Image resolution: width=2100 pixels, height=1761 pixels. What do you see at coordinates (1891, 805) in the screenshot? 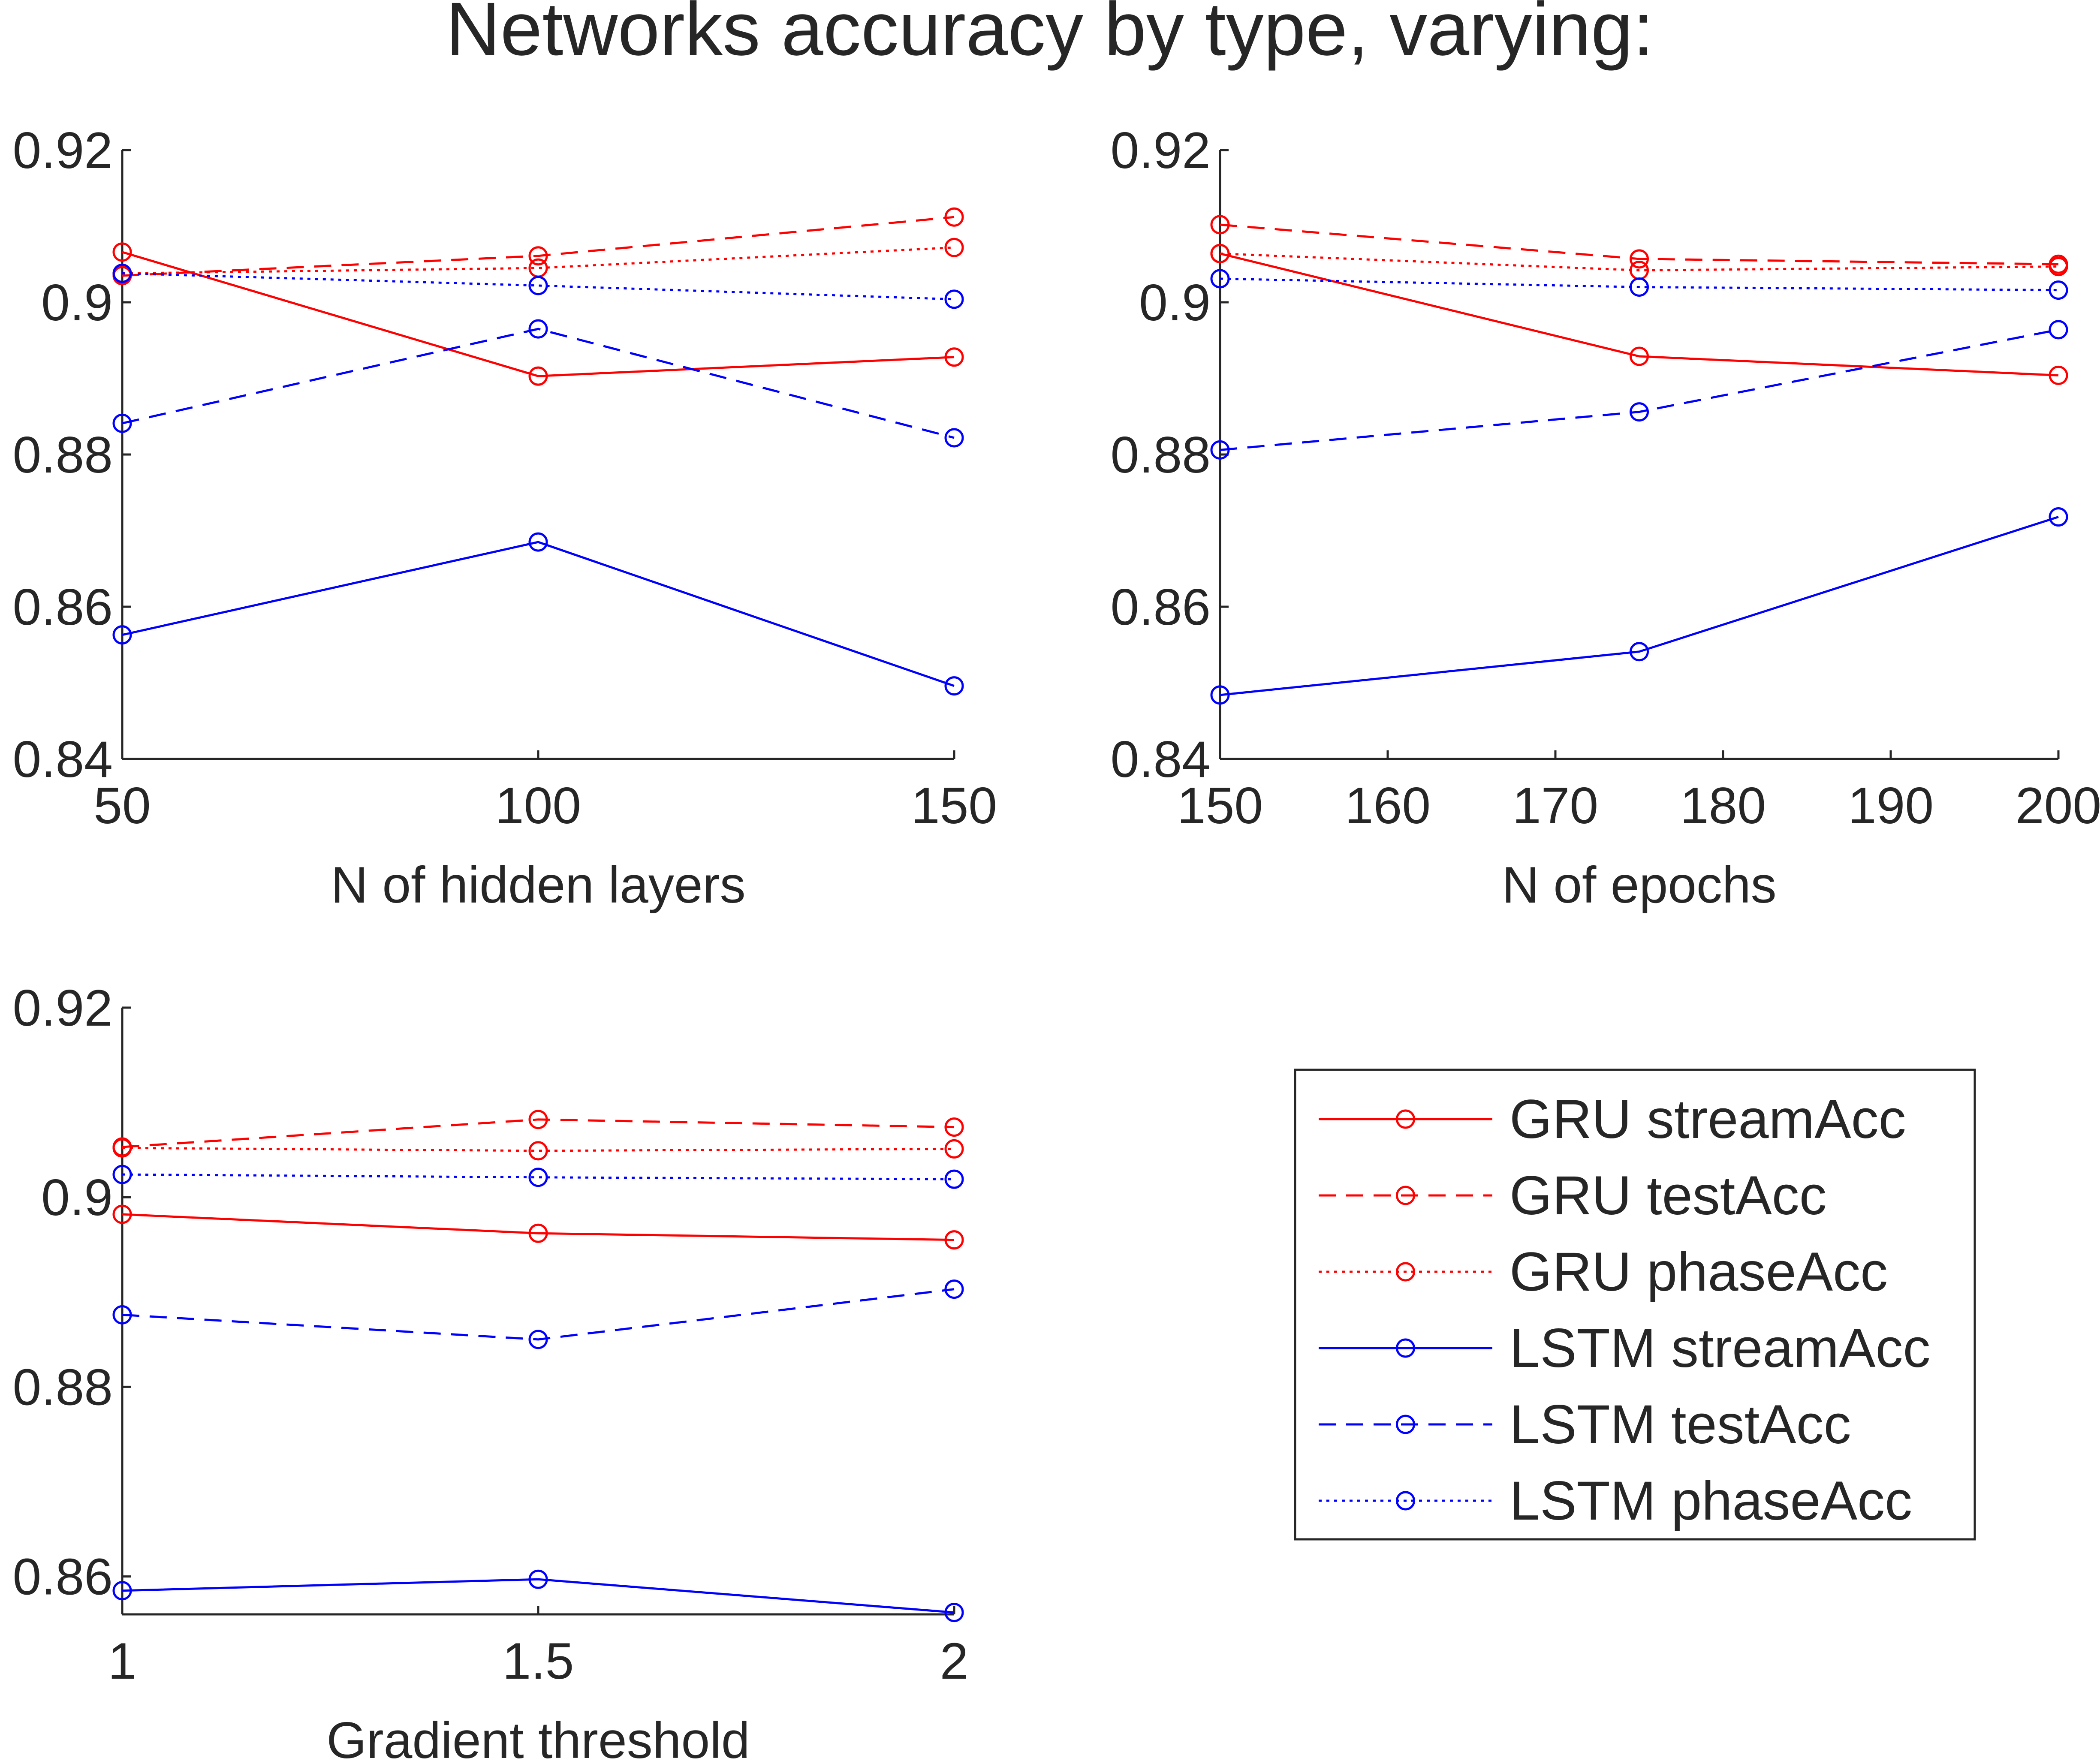
I see `x-tick-label: 190` at bounding box center [1891, 805].